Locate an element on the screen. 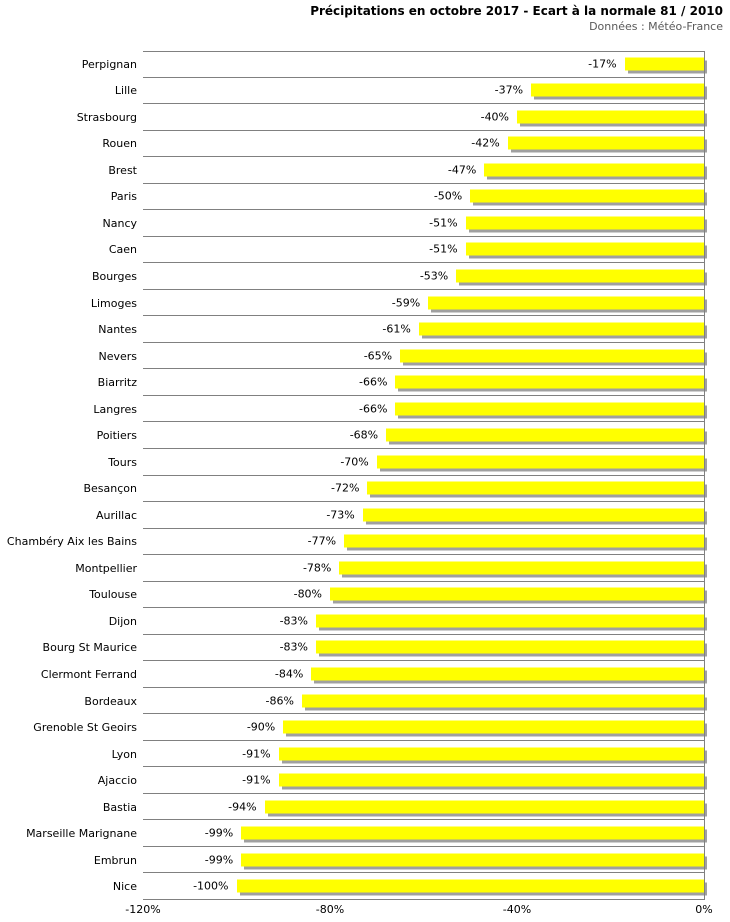  category-label: Rouen is located at coordinates (119, 144).